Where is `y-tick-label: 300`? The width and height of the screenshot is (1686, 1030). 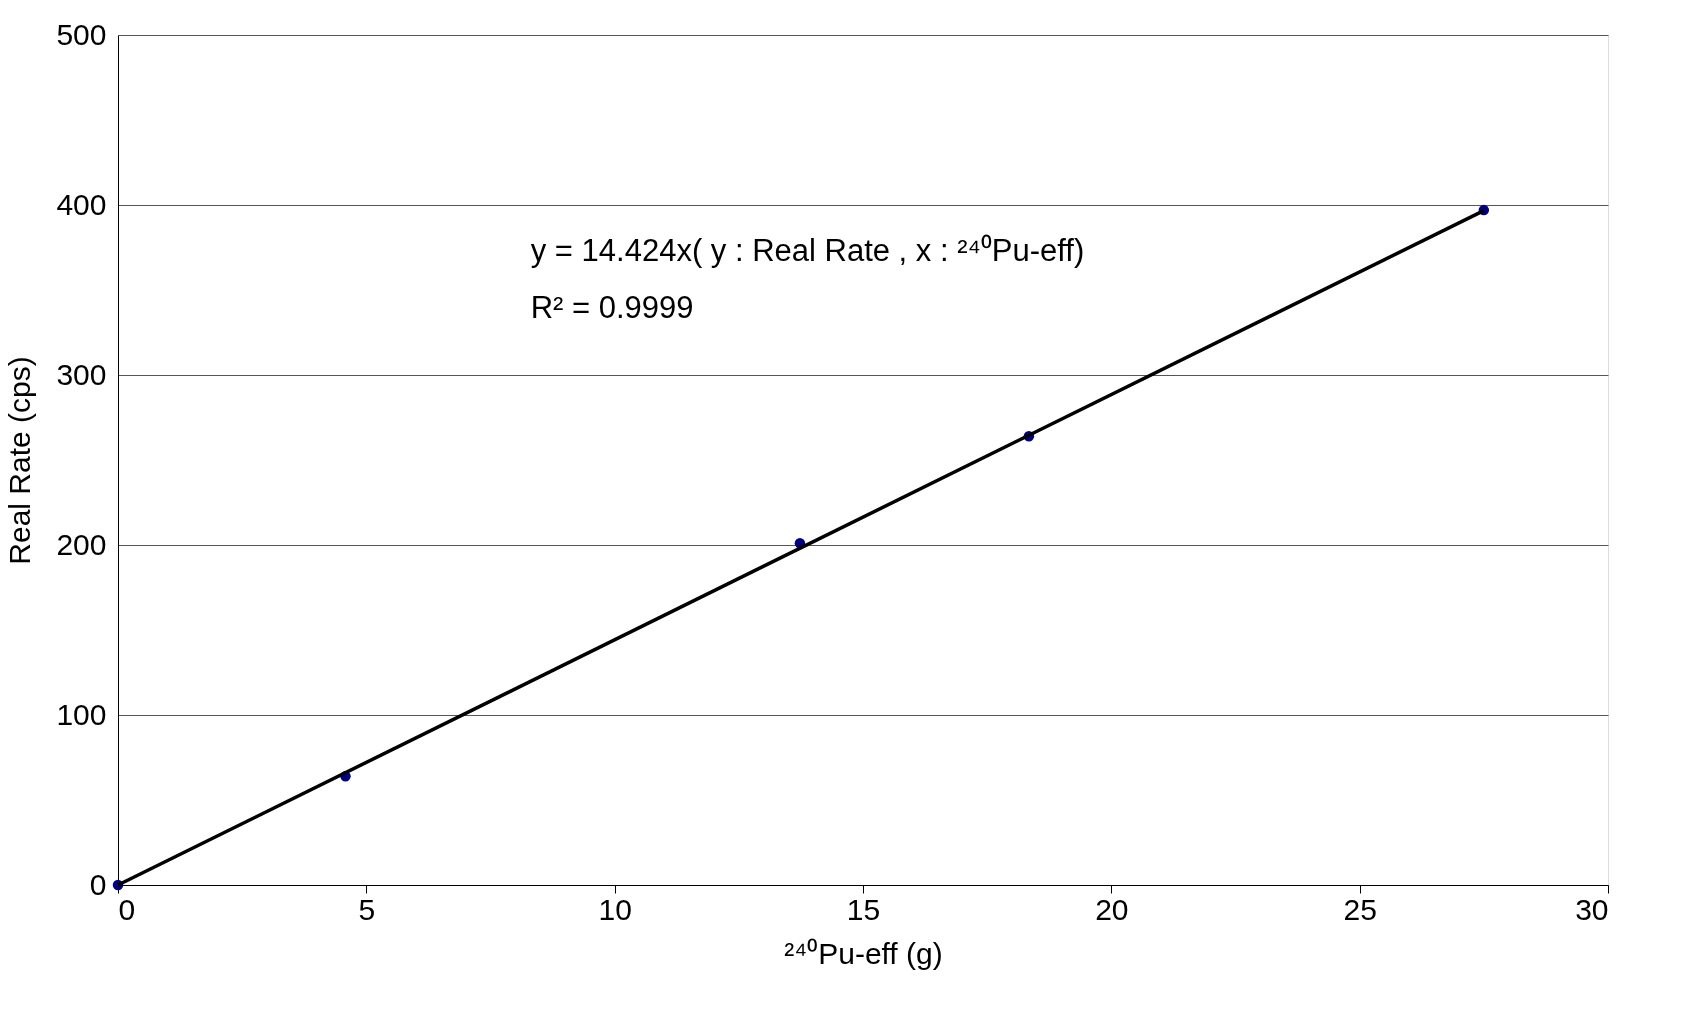
y-tick-label: 300 is located at coordinates (81, 374).